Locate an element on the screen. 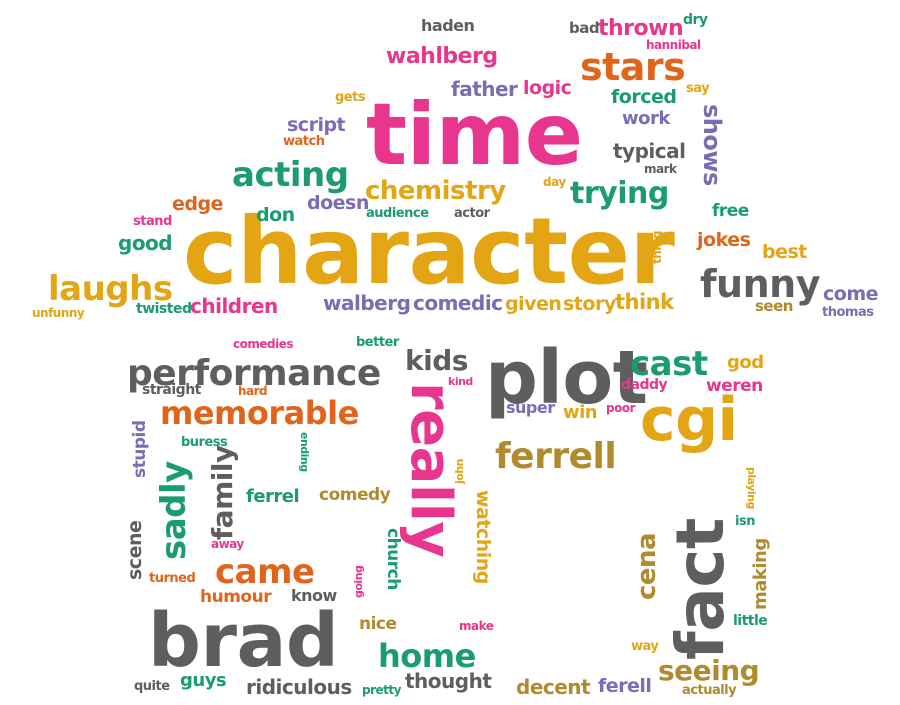 This screenshot has height=705, width=900. word-hard: hard is located at coordinates (252, 391).